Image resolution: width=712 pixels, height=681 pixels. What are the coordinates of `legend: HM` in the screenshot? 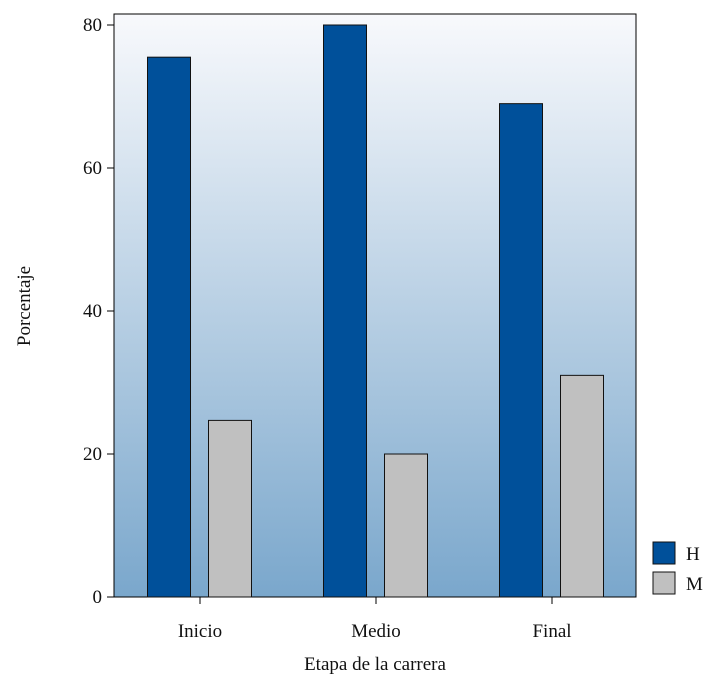 It's located at (677, 568).